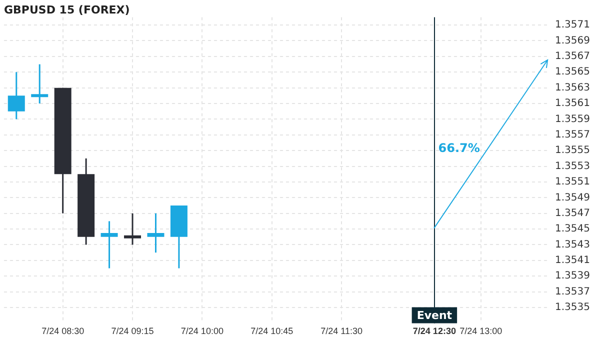  What do you see at coordinates (572, 150) in the screenshot?
I see `y-tick-label: 1.3555` at bounding box center [572, 150].